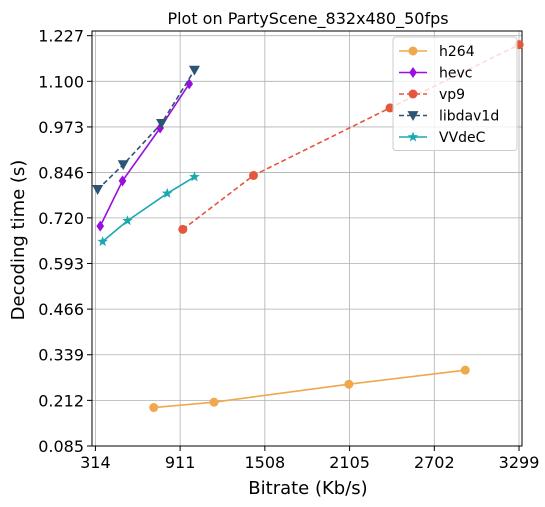 This screenshot has height=507, width=545. Describe the element at coordinates (61, 81) in the screenshot. I see `y-tick-label: 1.100` at that location.